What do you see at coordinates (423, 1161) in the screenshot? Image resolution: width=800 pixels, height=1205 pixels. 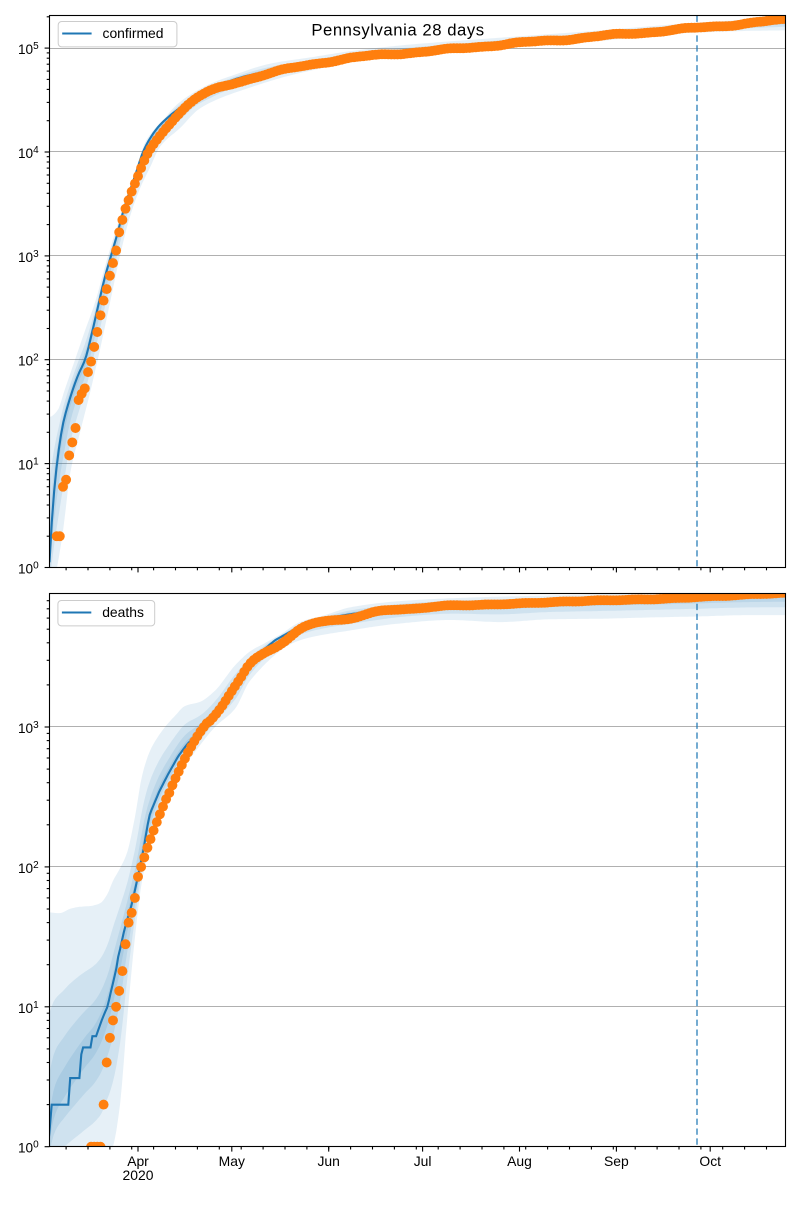 I see `svg-text: Jul` at bounding box center [423, 1161].